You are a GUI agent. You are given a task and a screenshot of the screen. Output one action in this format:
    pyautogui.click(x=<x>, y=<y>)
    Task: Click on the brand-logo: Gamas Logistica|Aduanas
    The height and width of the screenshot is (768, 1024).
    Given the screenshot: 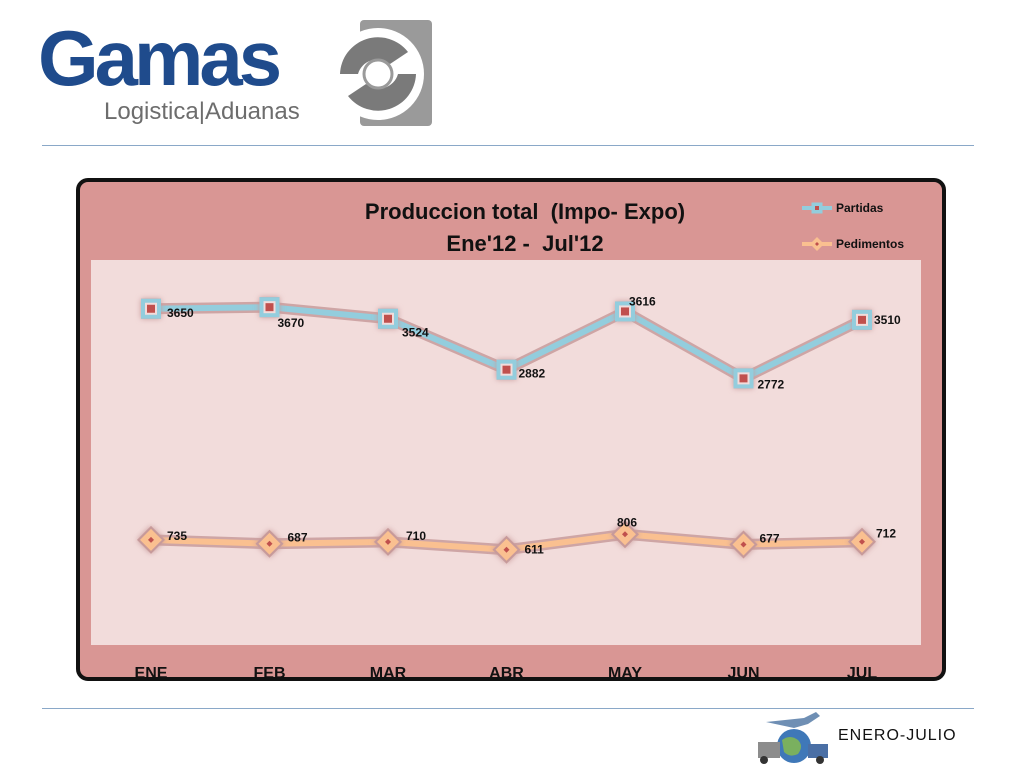 What is the action you would take?
    pyautogui.click(x=238, y=74)
    